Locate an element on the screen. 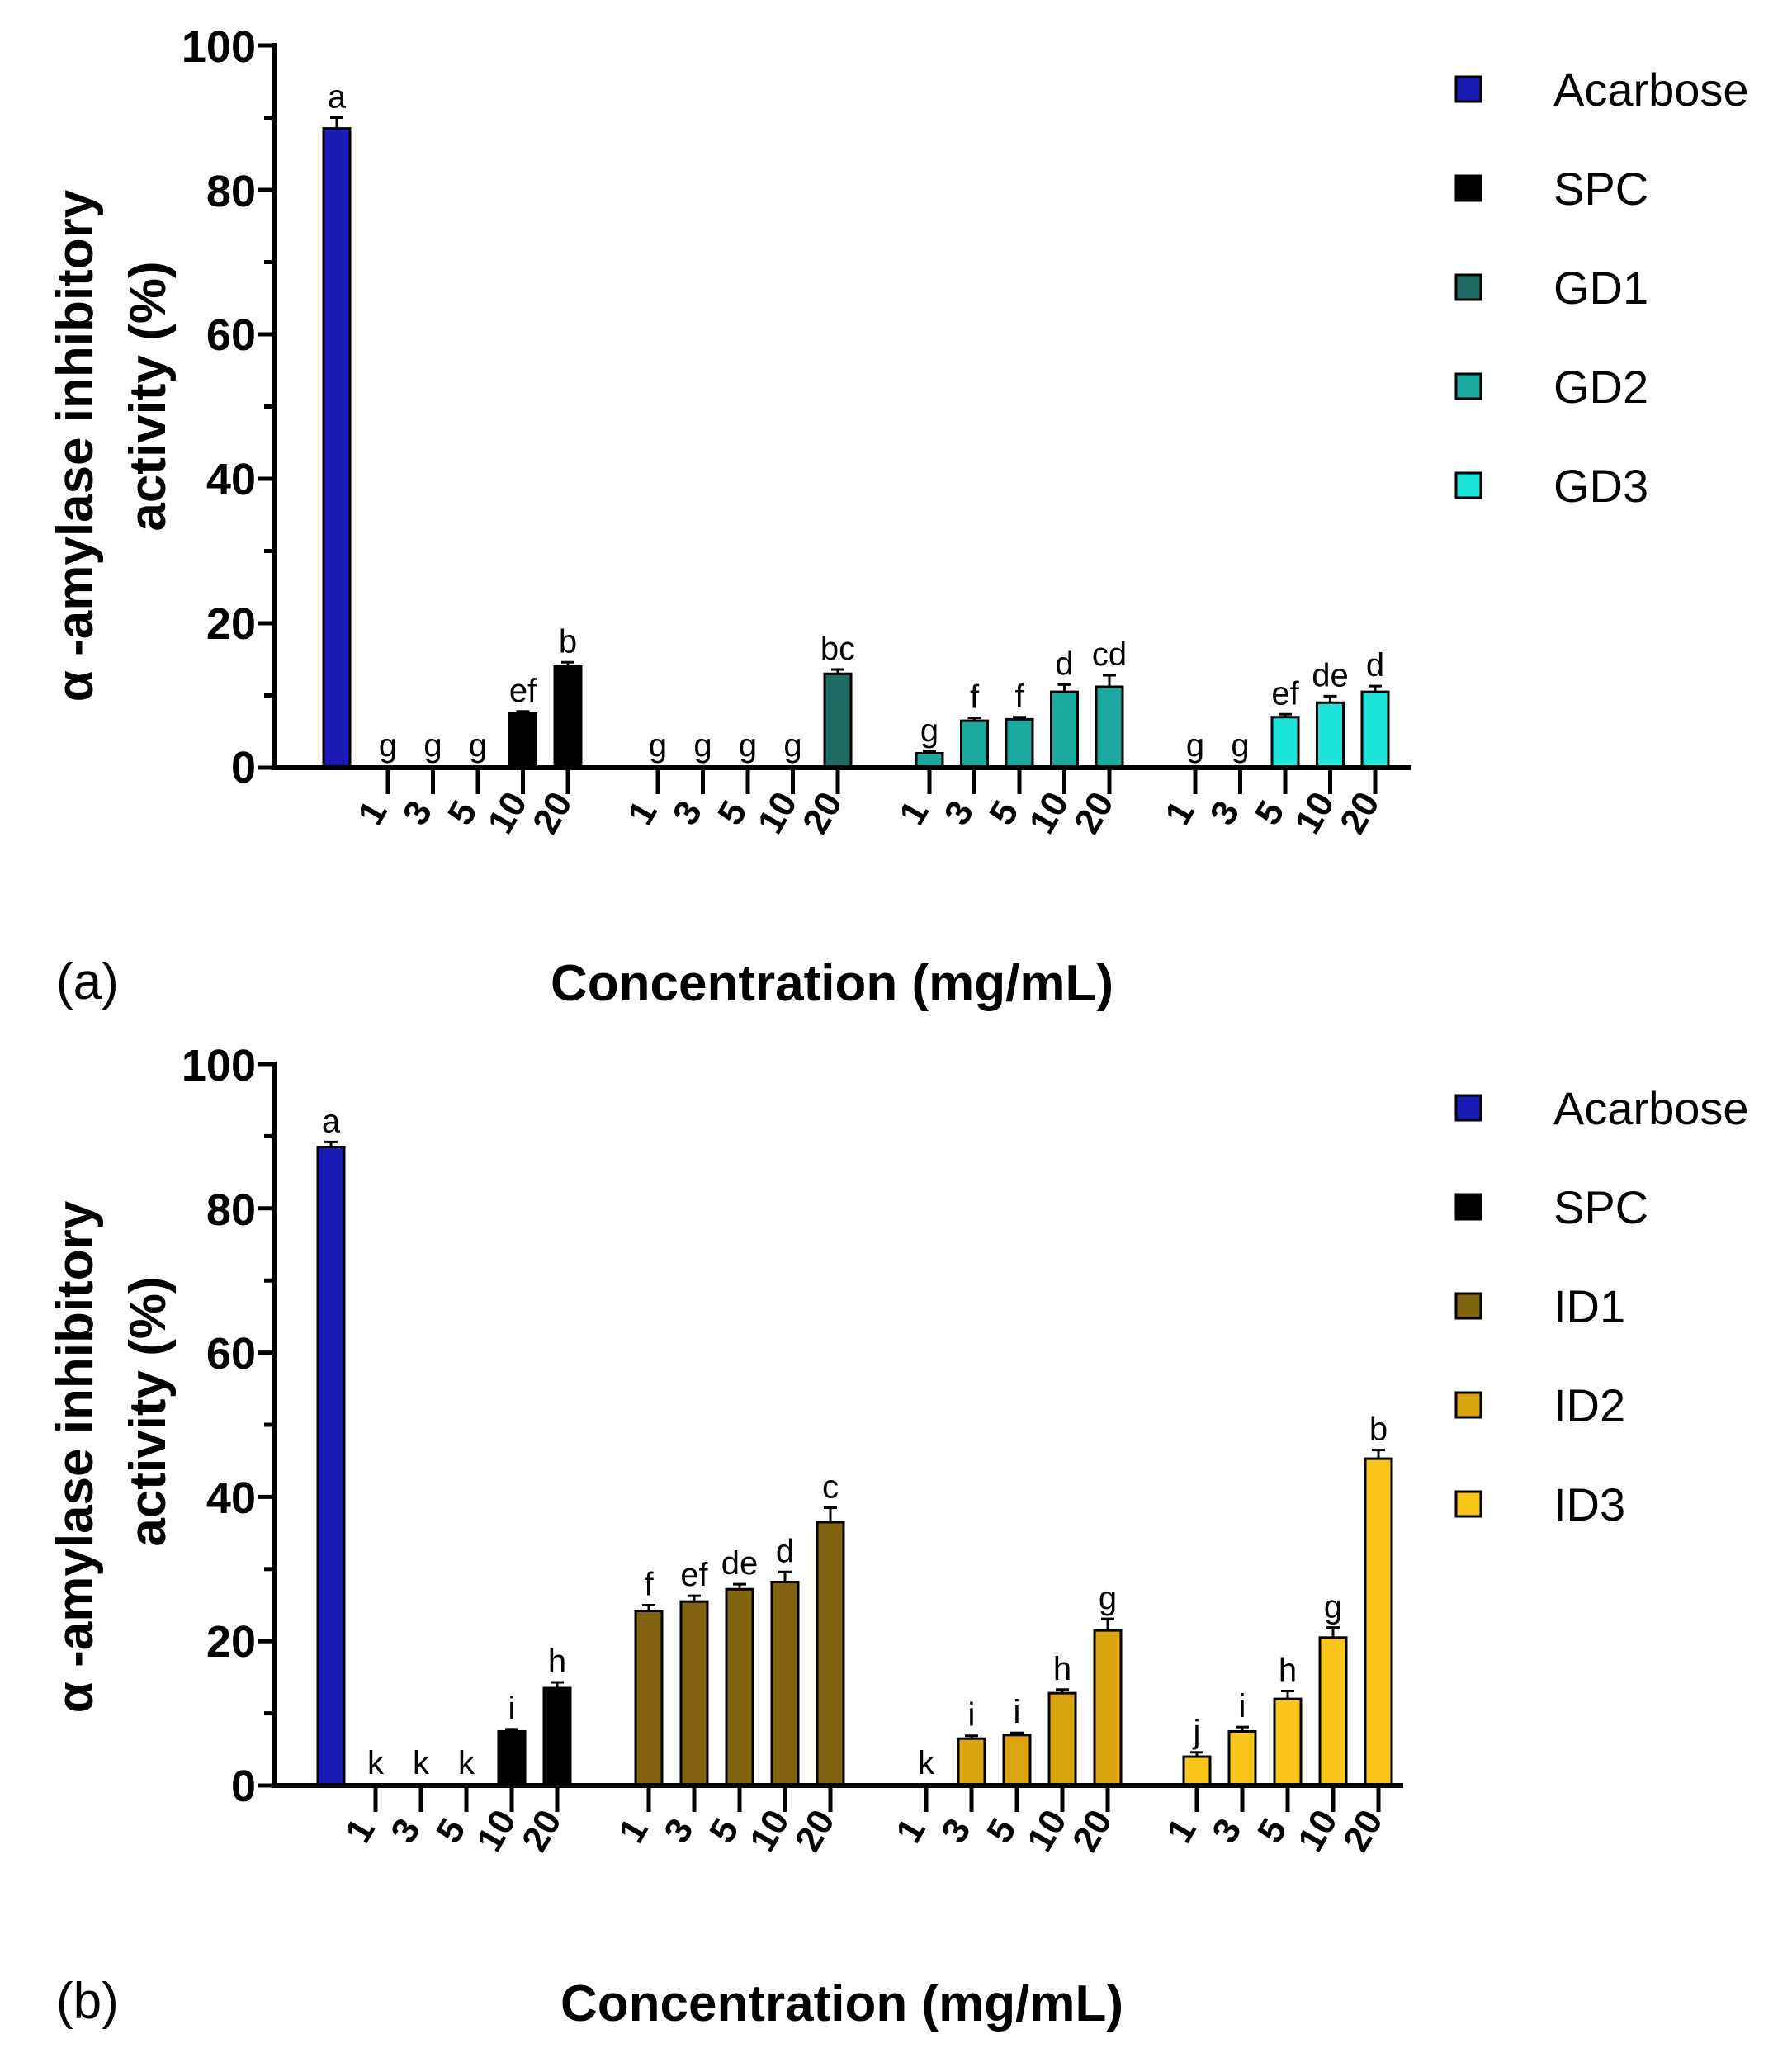  panel-b-y-tick-label: 0 is located at coordinates (244, 1786).